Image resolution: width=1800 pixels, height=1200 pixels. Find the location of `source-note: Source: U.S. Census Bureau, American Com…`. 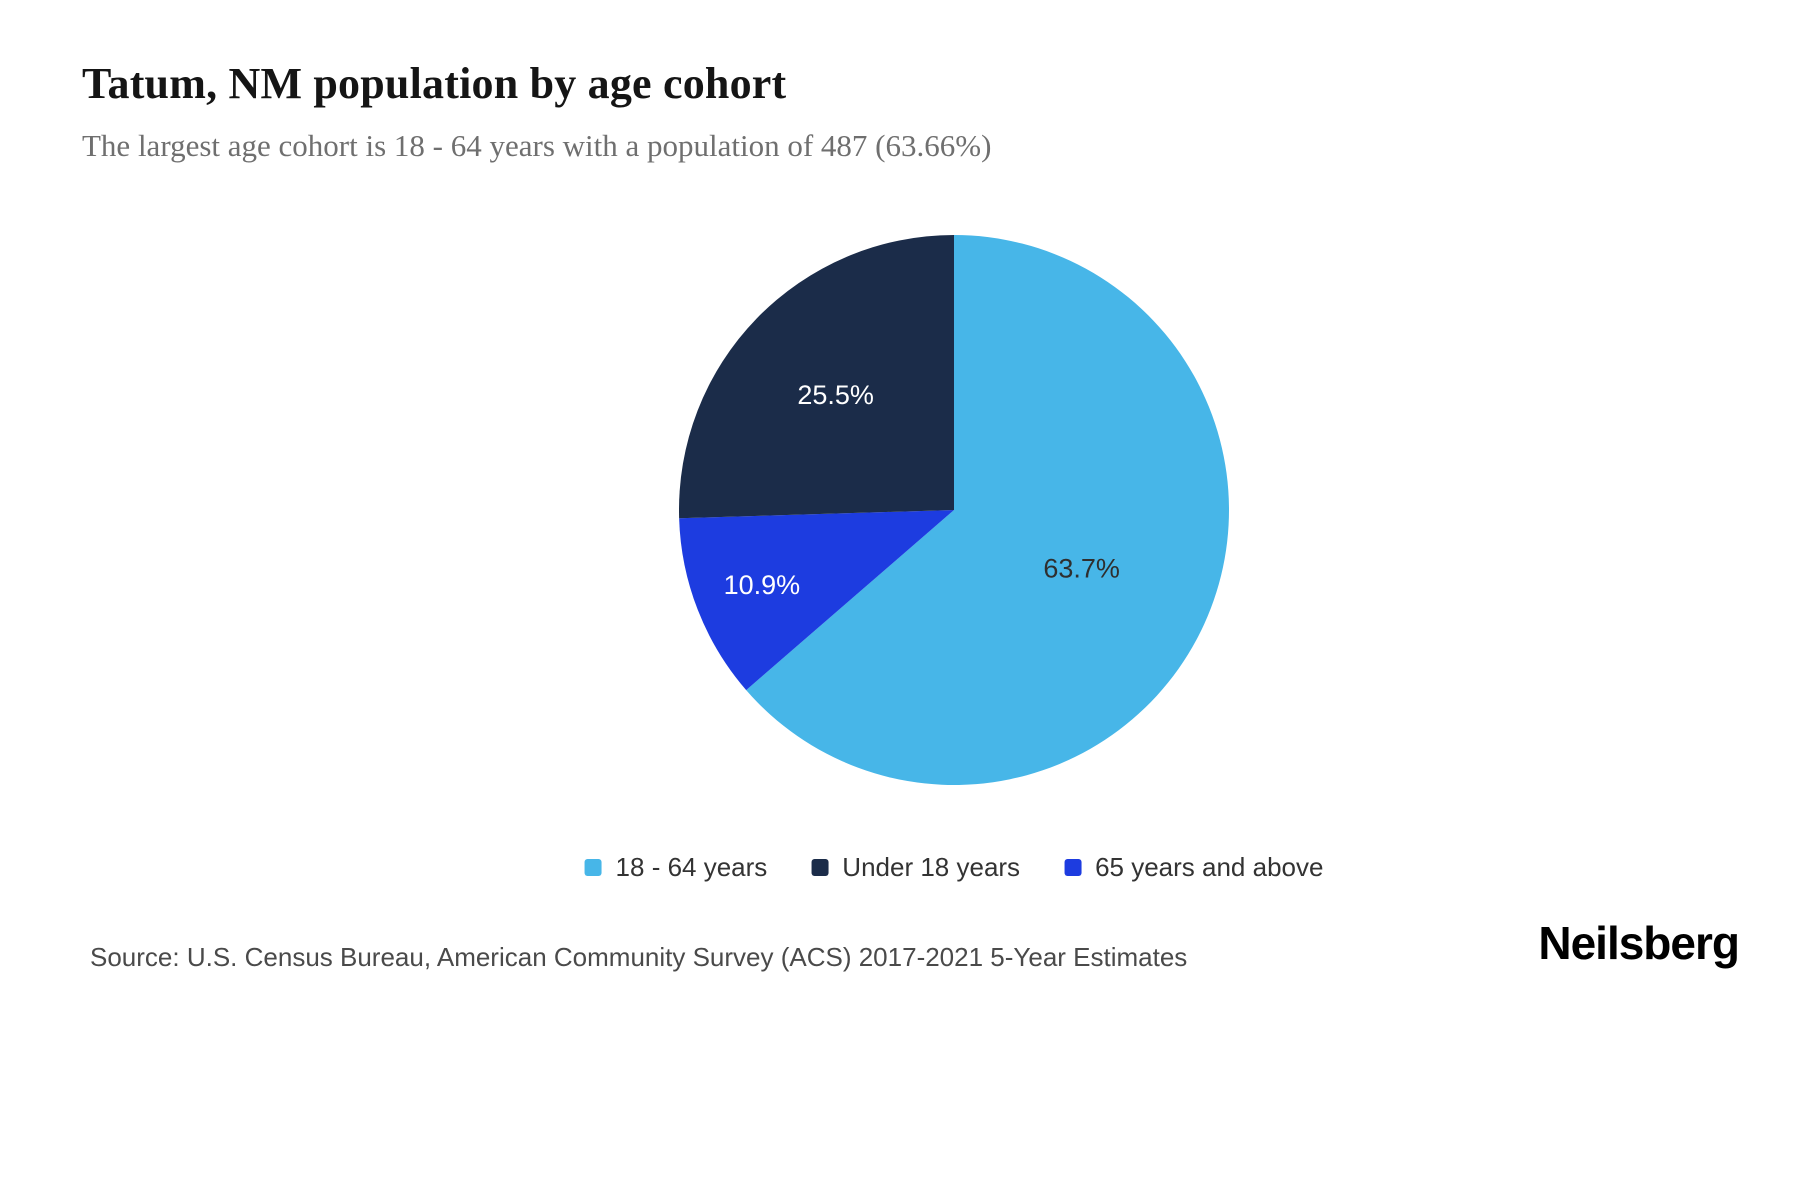

source-note: Source: U.S. Census Bureau, American Com… is located at coordinates (639, 957).